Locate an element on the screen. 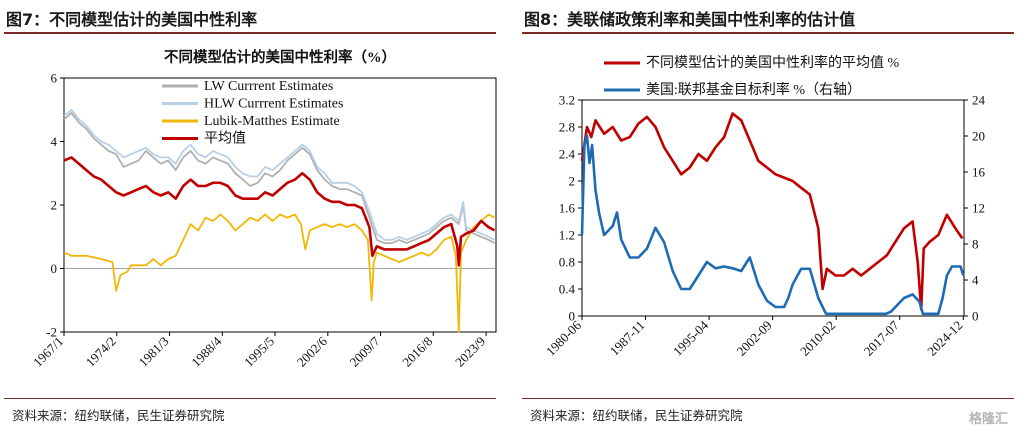  left-xtick-label: 2016/8 is located at coordinates (417, 352).